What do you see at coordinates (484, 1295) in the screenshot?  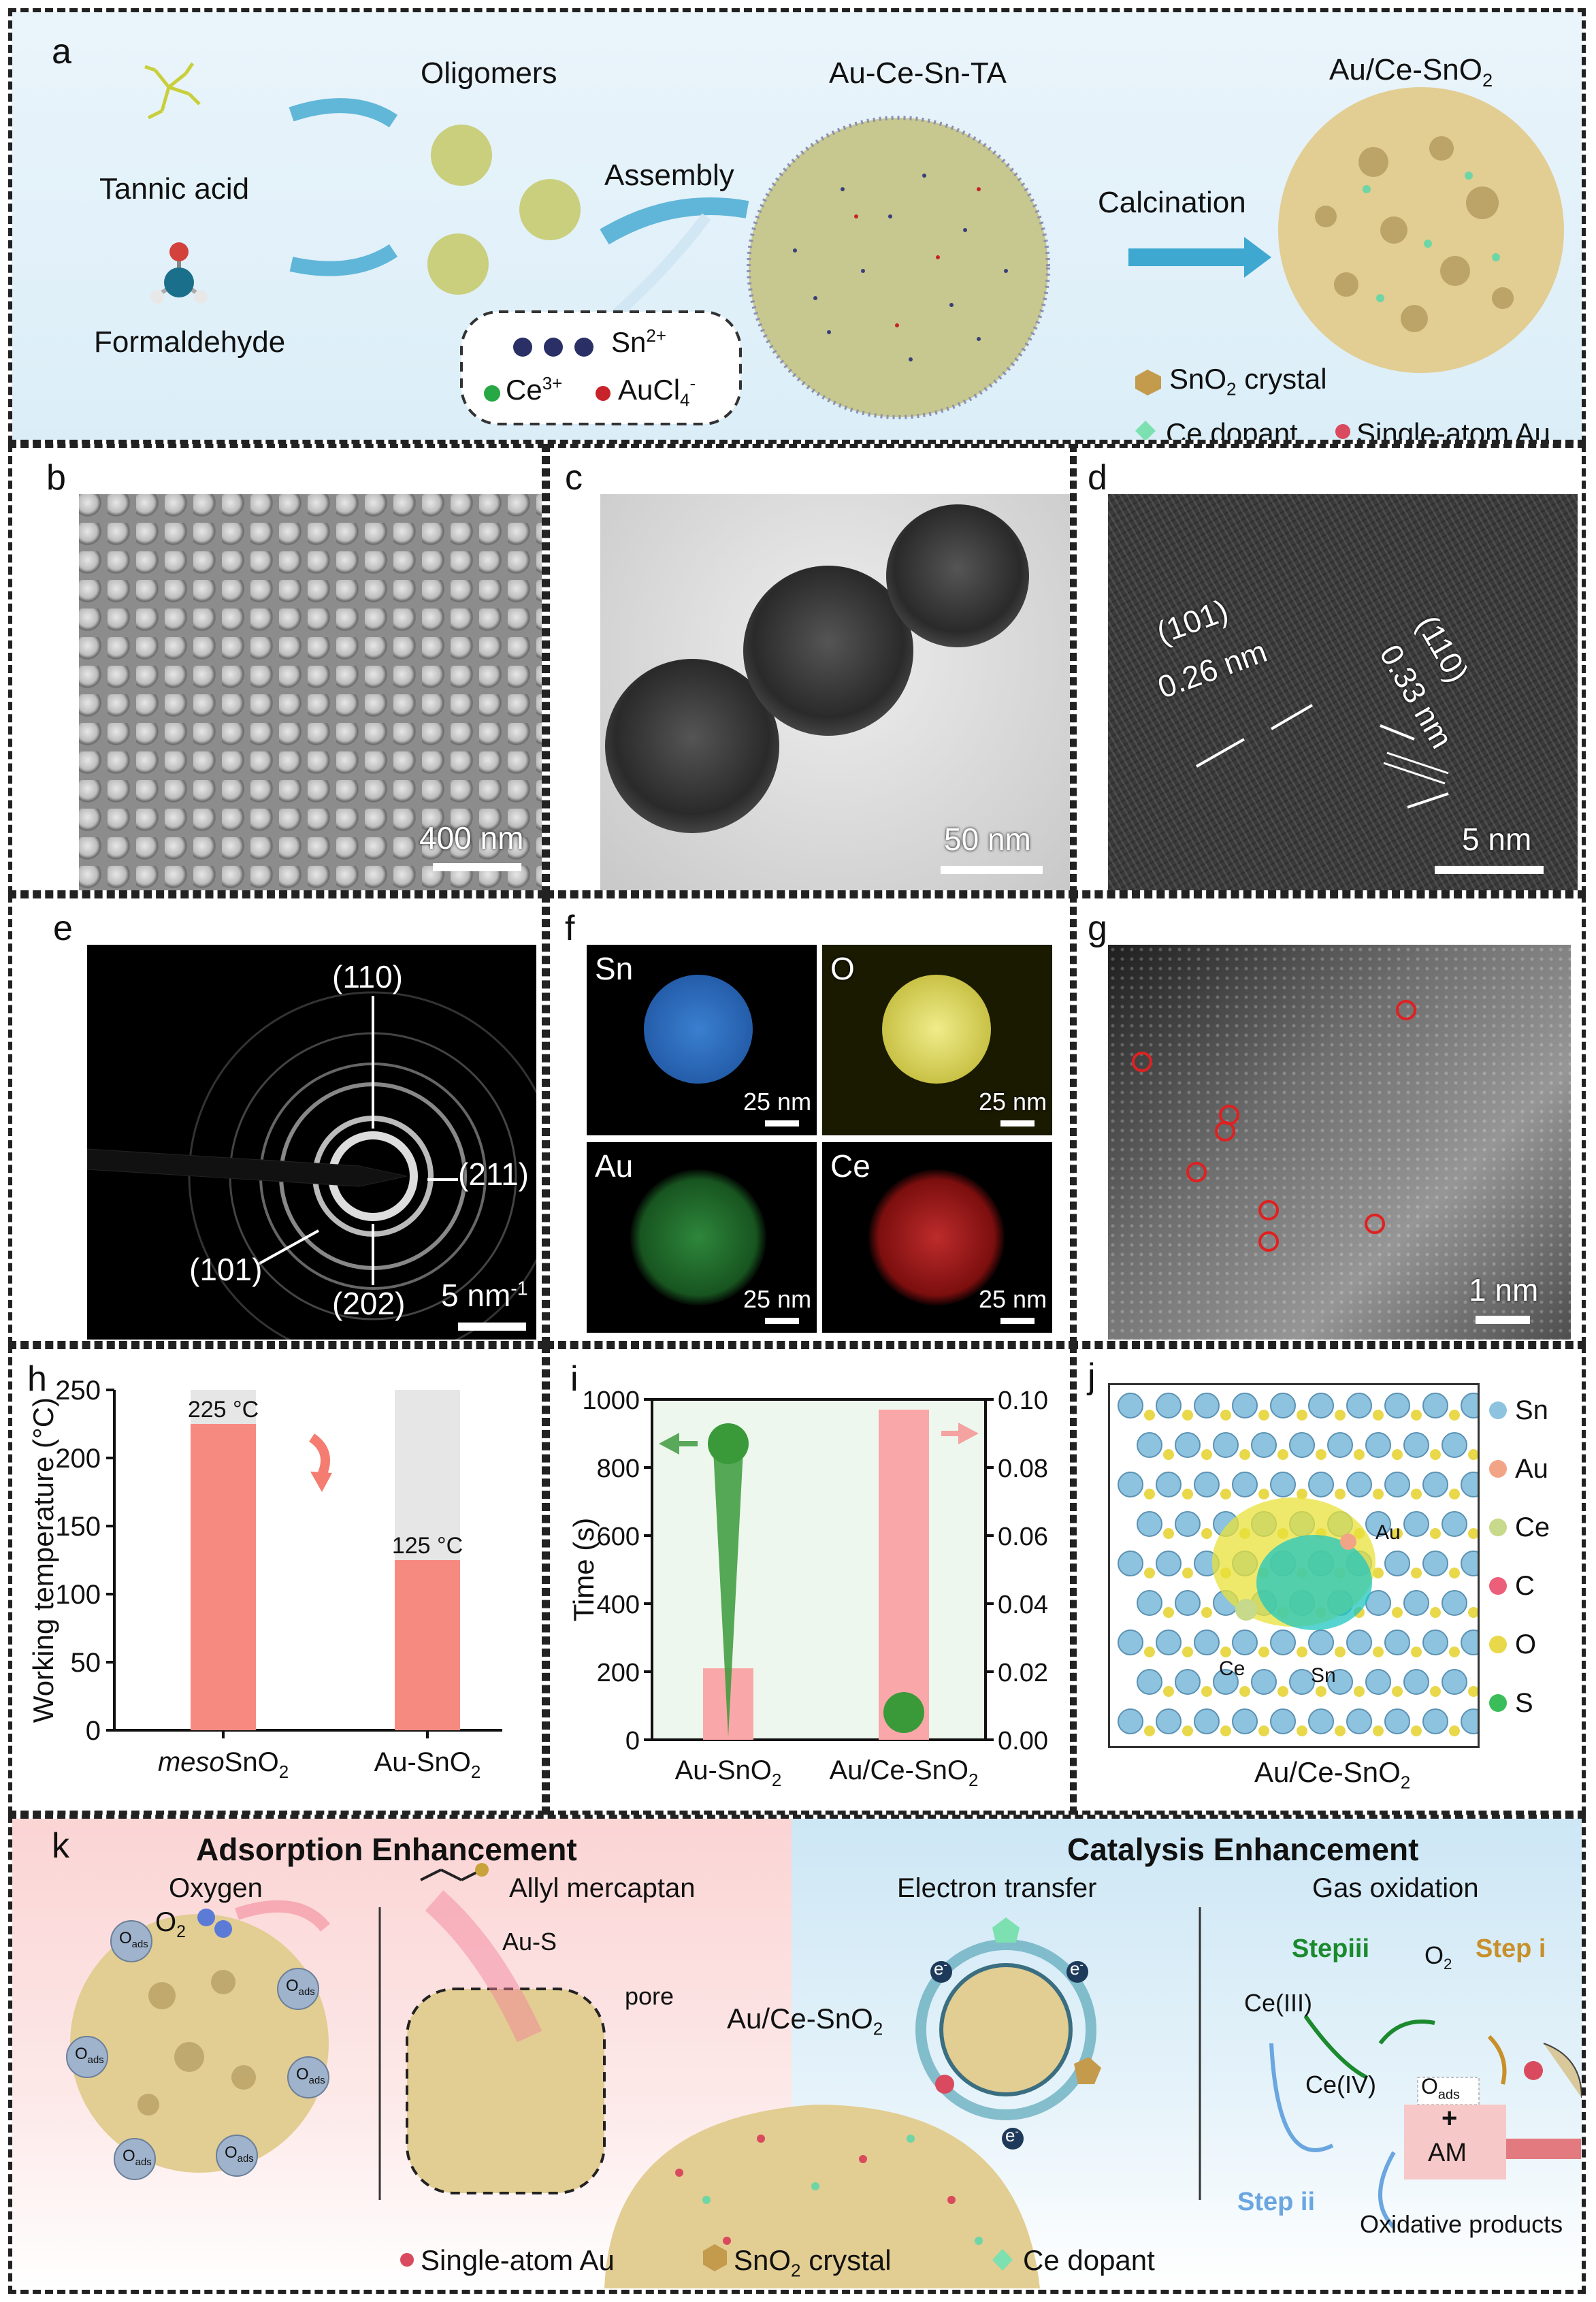 I see `scale-bar-text: 5 nm-1` at bounding box center [484, 1295].